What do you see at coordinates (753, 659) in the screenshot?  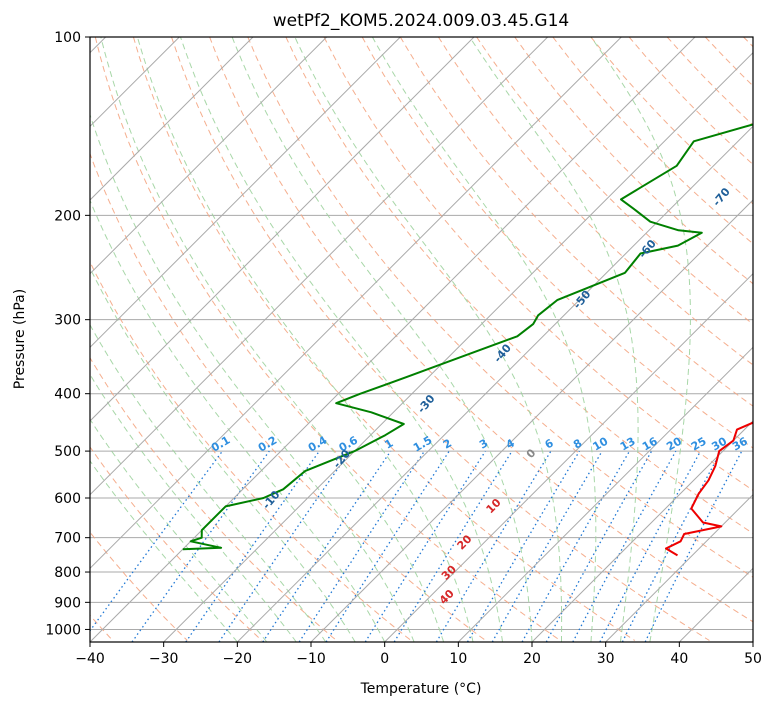 I see `x-tick-label: 50` at bounding box center [753, 659].